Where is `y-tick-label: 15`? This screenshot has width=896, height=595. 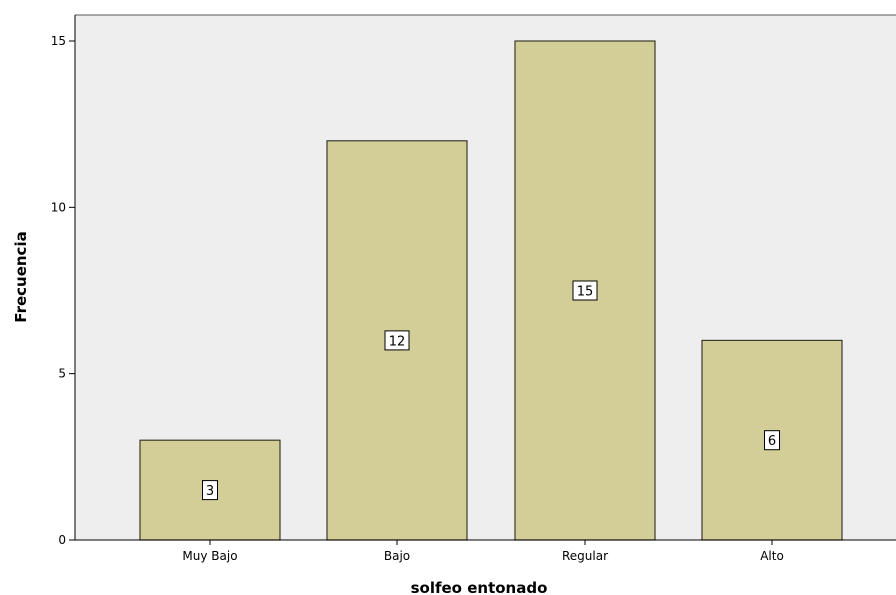 y-tick-label: 15 is located at coordinates (58, 41).